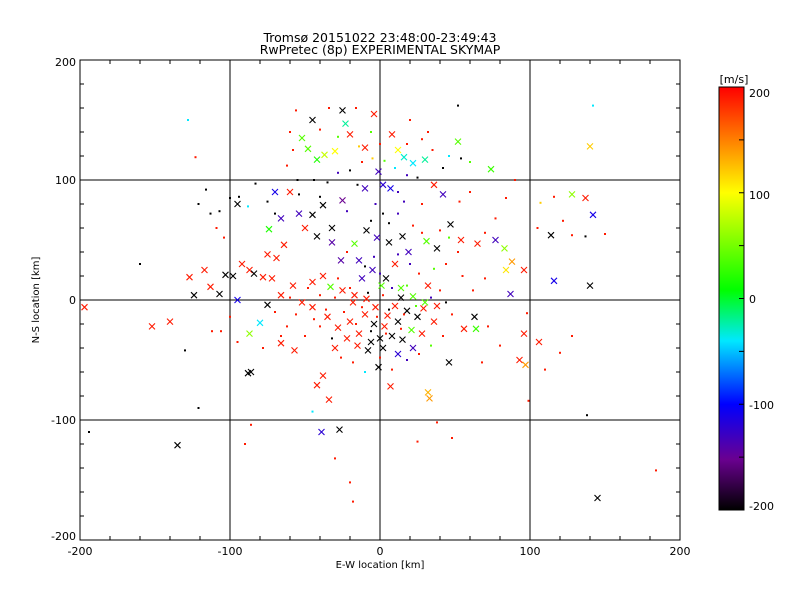 This screenshot has height=600, width=800. I want to click on colorbar-ticks, so click(741, 298).